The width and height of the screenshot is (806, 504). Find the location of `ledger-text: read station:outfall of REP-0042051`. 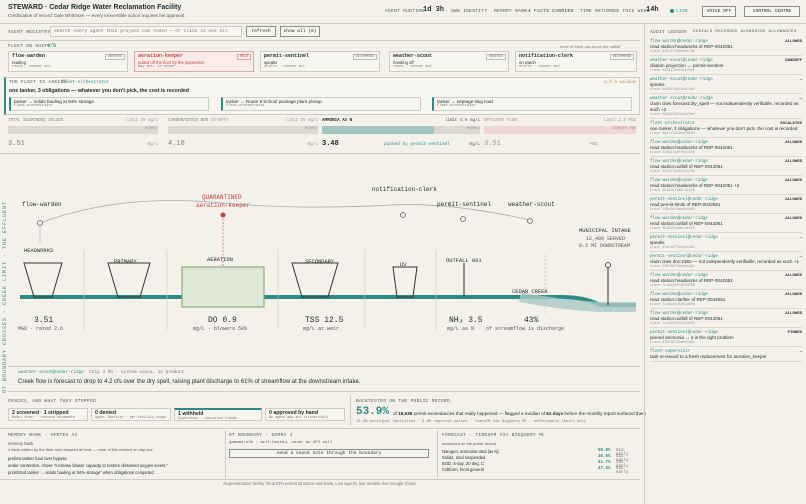

ledger-text: read station:outfall of REP-0042051 is located at coordinates (686, 223).